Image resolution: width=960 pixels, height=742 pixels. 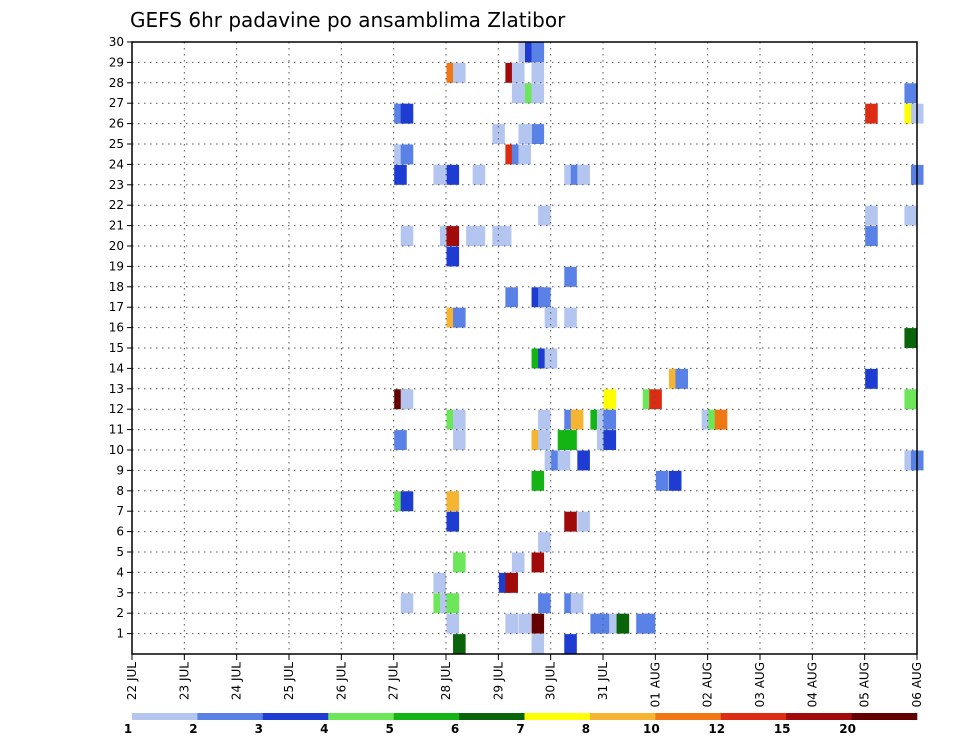 What do you see at coordinates (116, 409) in the screenshot?
I see `y-tick-label: 12` at bounding box center [116, 409].